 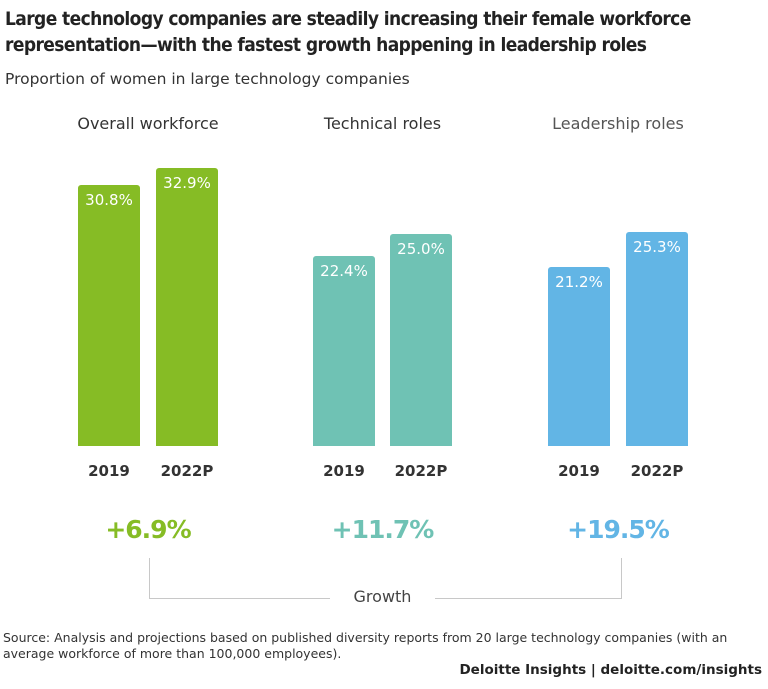 I want to click on growth-value: +6.9%, so click(x=148, y=529).